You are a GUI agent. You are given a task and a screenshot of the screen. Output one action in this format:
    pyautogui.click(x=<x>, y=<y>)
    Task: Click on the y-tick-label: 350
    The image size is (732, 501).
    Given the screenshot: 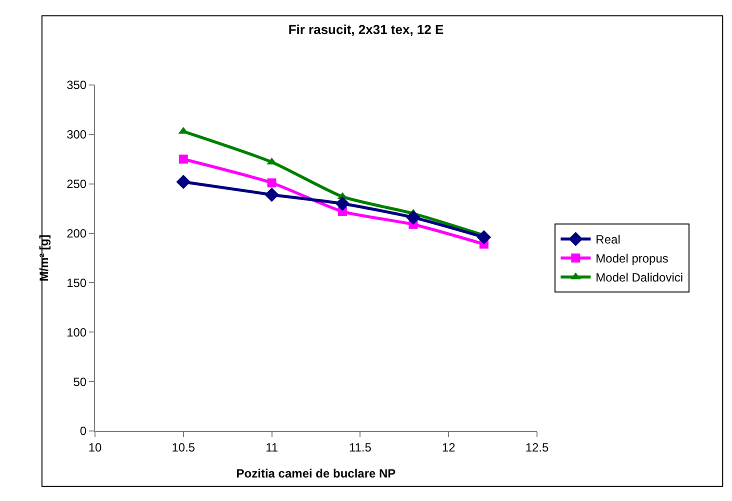 What is the action you would take?
    pyautogui.click(x=76, y=85)
    